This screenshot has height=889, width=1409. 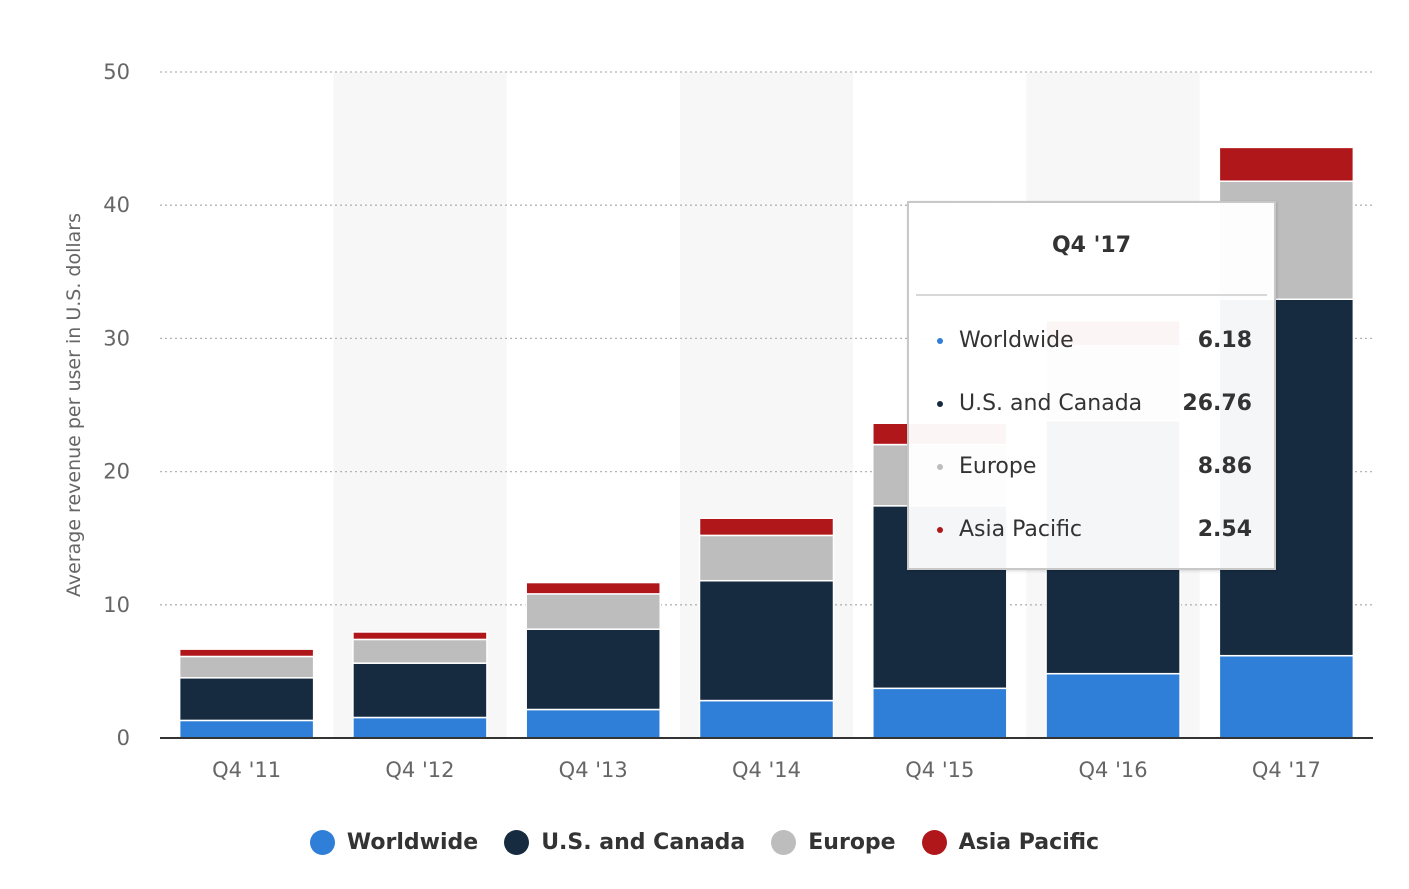 I want to click on tooltip-row-worldwide: Worldwide 6.18, so click(x=1094, y=340).